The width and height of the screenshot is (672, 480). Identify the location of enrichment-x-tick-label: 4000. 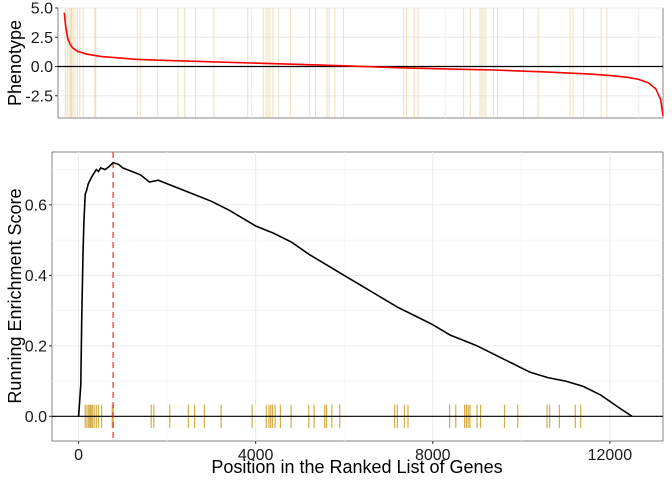
(256, 455).